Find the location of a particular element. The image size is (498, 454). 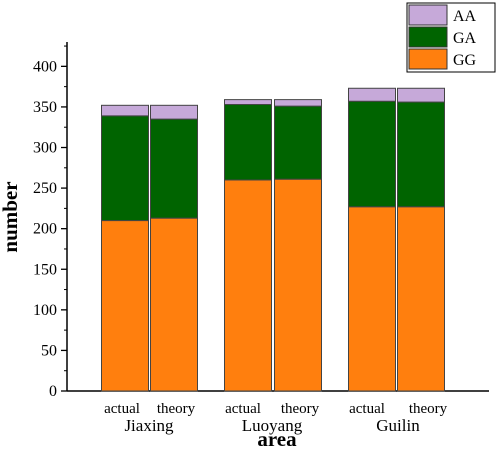

bar-gg-jiaxing-theory is located at coordinates (174, 304).